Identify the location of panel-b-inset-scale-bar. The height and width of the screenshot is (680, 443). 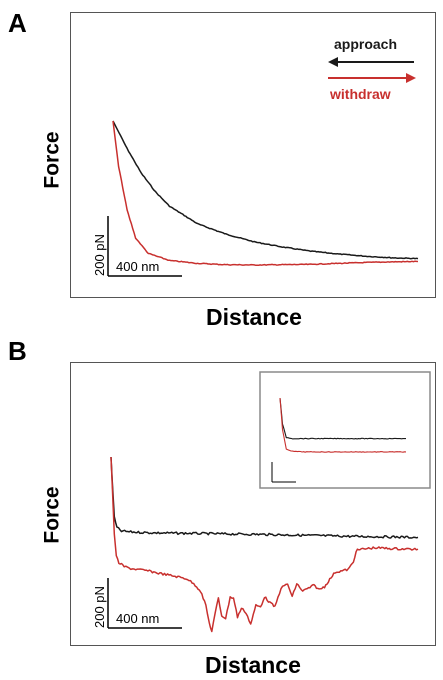
(283, 472).